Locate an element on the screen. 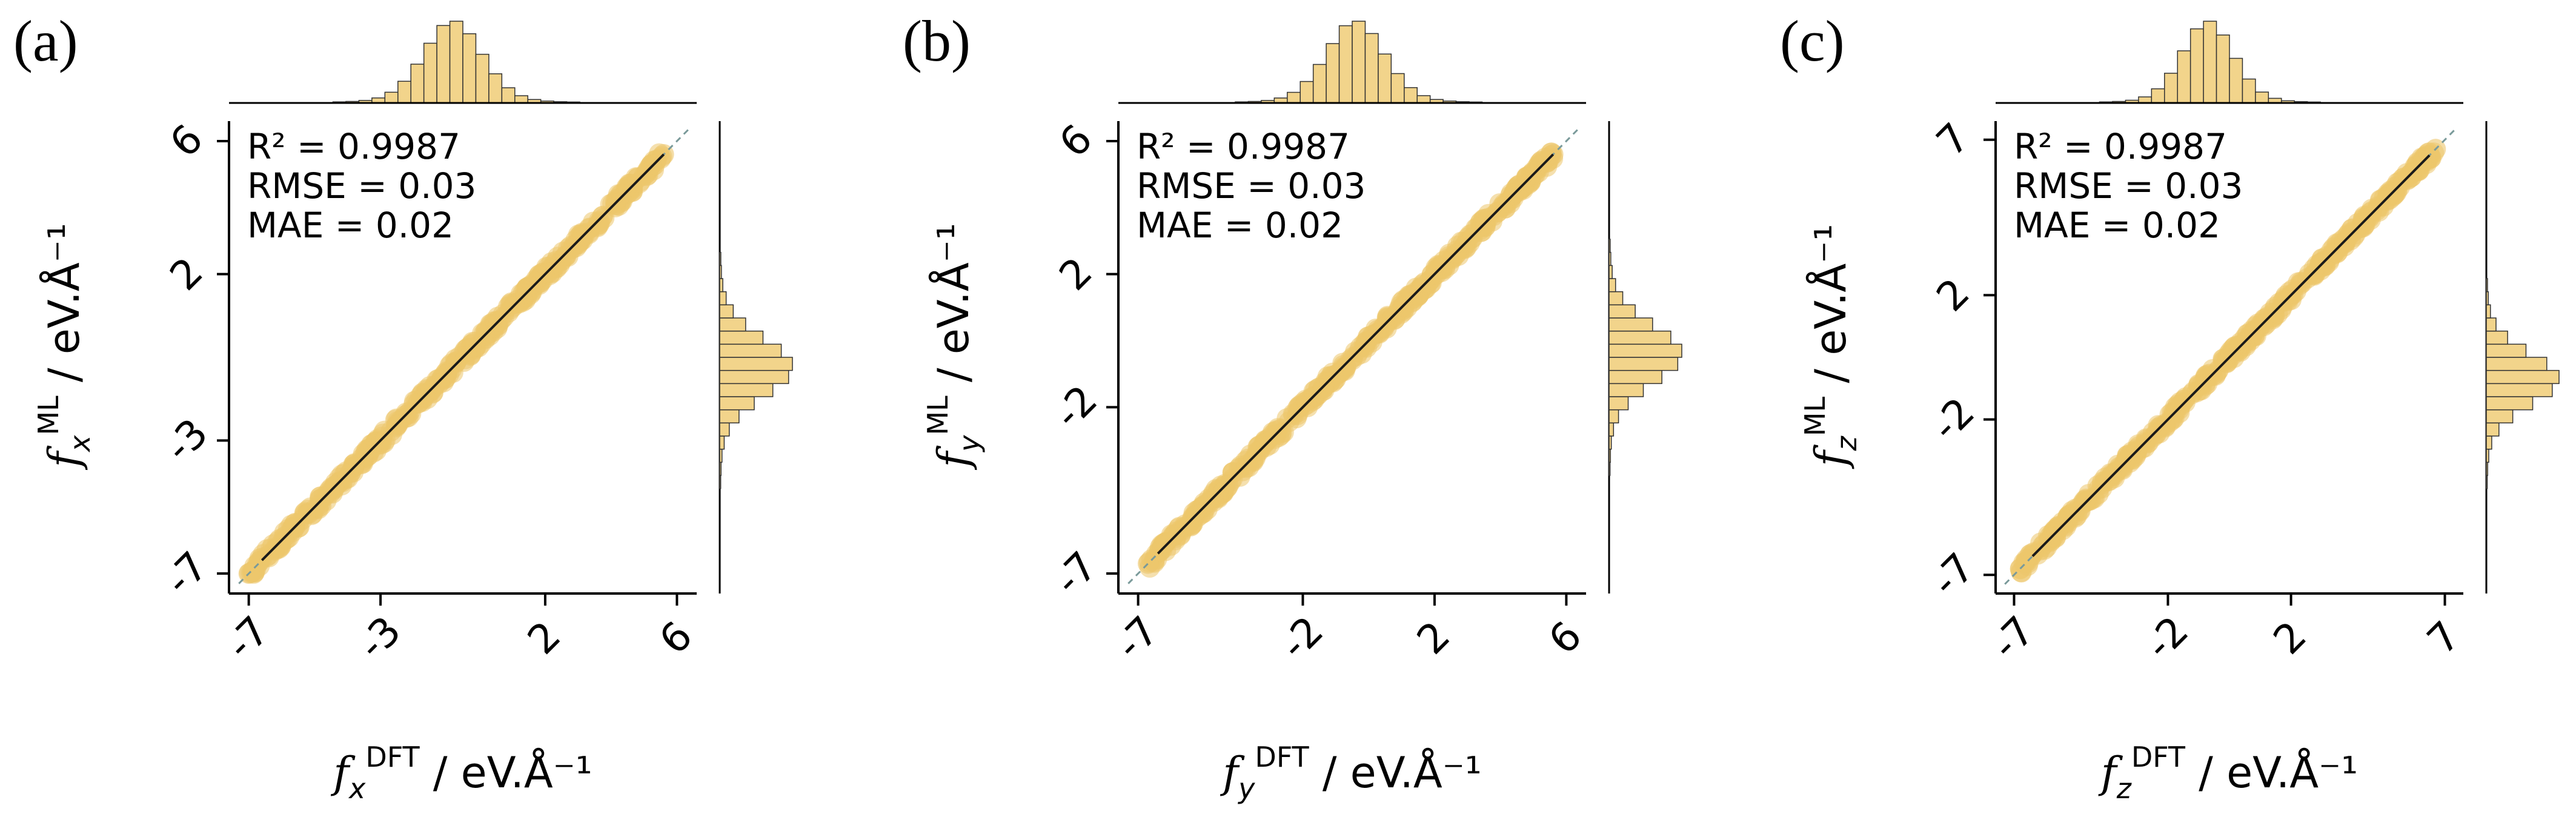  stat-mae: MAE = 0.02 is located at coordinates (1240, 225).